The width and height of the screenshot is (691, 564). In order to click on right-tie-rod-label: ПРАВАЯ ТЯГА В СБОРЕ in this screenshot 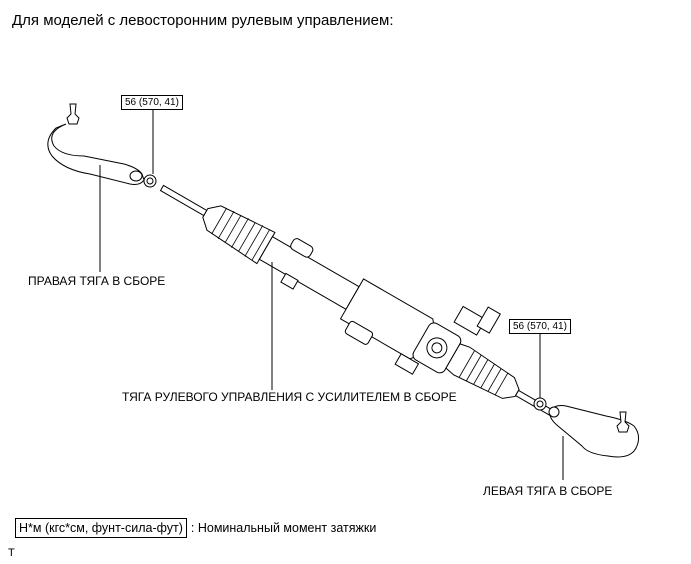, I will do `click(97, 281)`.